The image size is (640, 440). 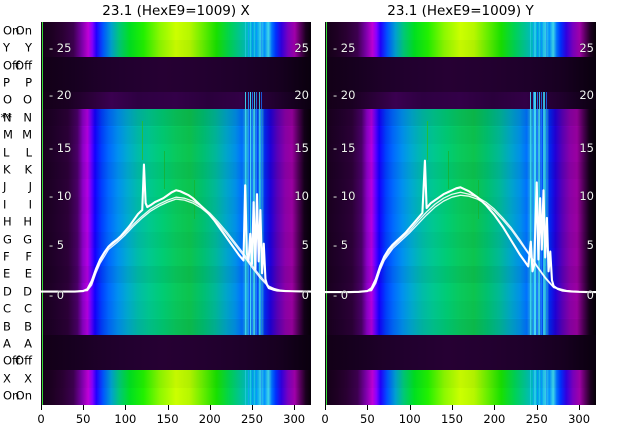 I want to click on category-tick-right-7: L, so click(x=6, y=151).